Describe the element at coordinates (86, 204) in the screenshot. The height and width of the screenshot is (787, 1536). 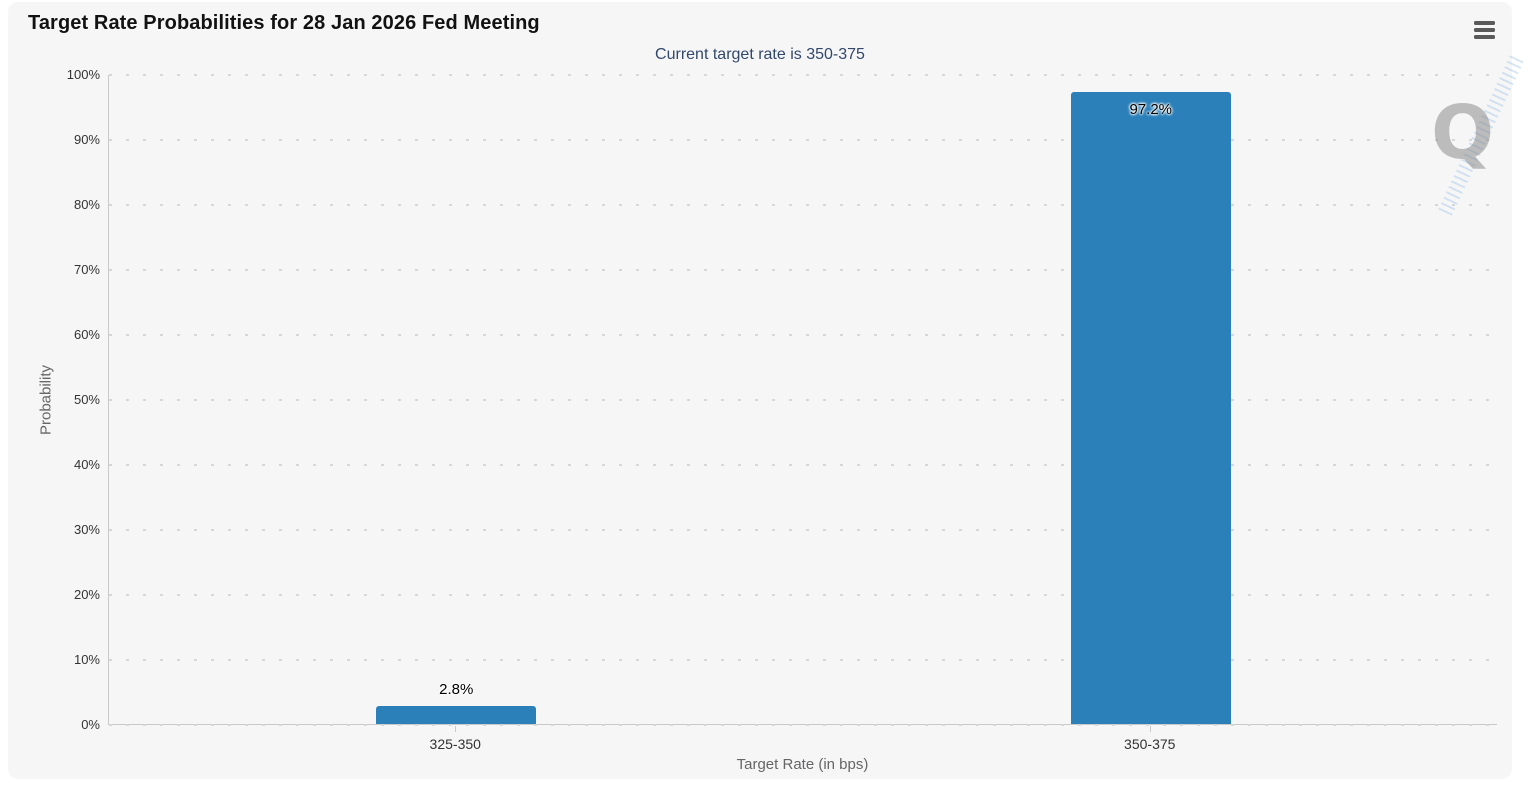
I see `y-axis-tick-label: 80%` at that location.